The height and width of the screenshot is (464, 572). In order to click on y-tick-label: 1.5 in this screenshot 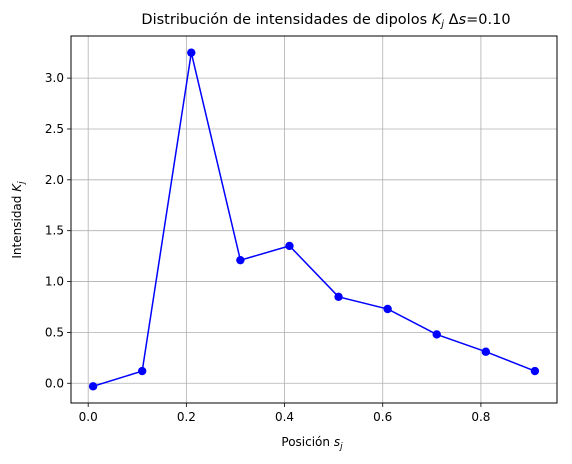, I will do `click(54, 231)`.